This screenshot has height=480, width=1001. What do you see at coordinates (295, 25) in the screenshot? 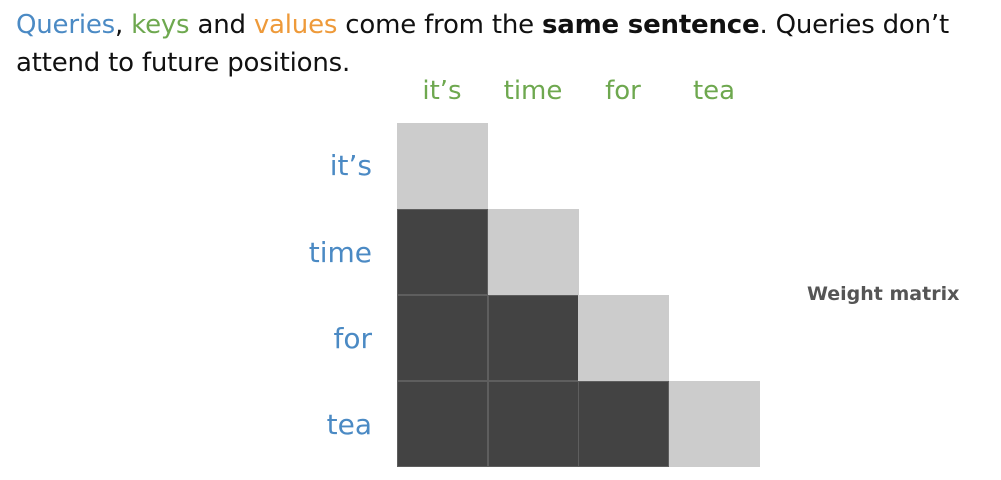
I see `caption-values: values` at bounding box center [295, 25].